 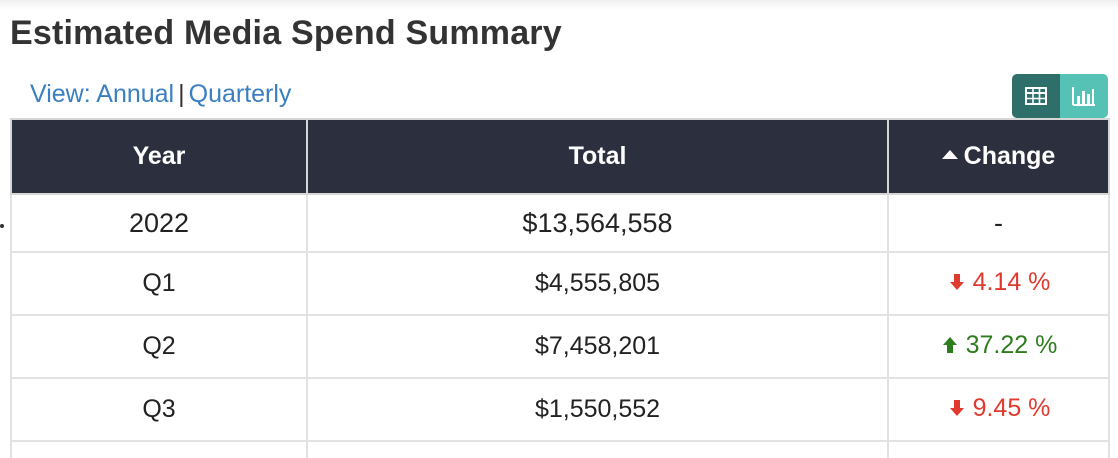 I want to click on bullet-dot, so click(x=2, y=226).